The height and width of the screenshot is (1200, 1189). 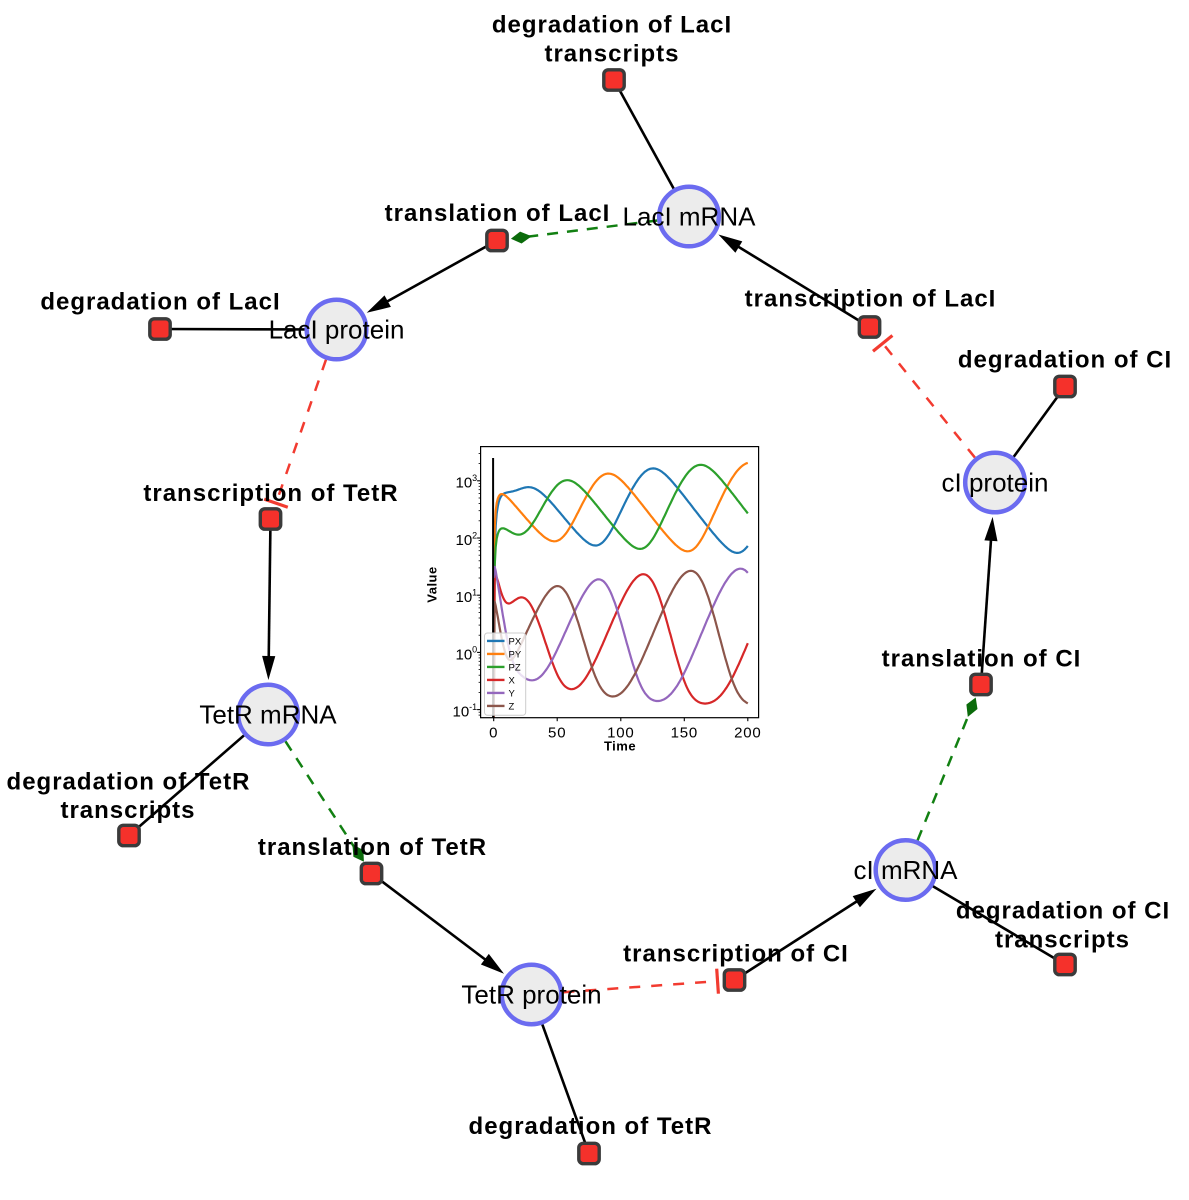 What do you see at coordinates (372, 847) in the screenshot?
I see `svg-text: translation of TetR` at bounding box center [372, 847].